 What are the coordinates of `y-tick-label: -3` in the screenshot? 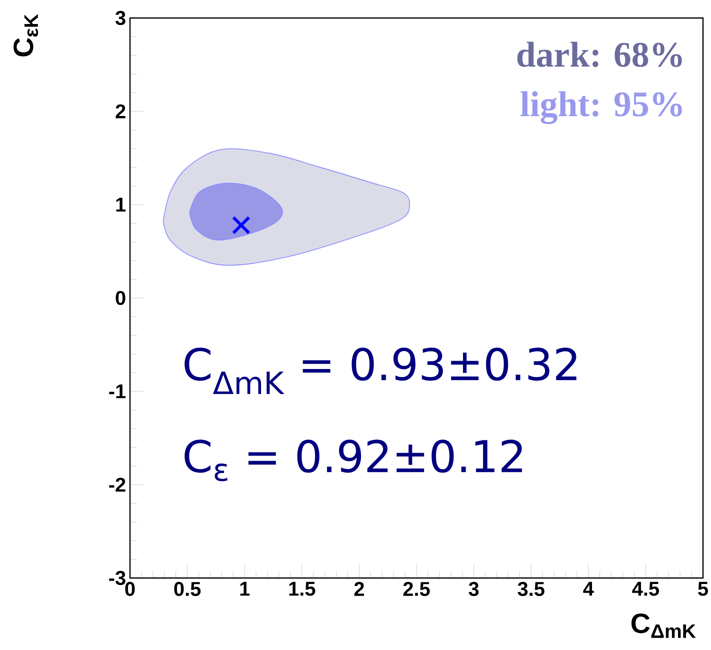 It's located at (117, 578).